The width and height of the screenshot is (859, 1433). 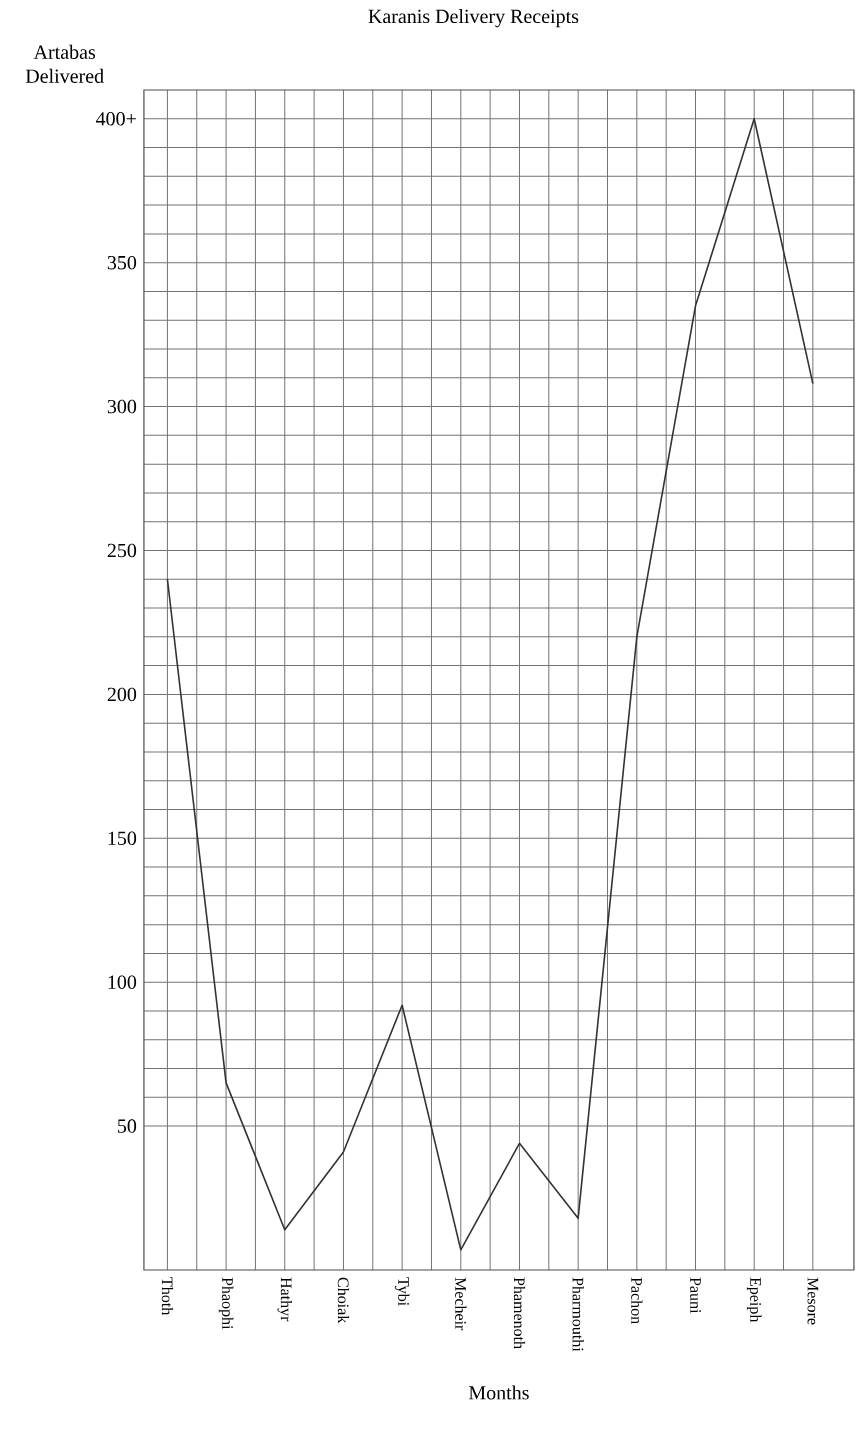 I want to click on y-tick-label: 300, so click(x=122, y=406).